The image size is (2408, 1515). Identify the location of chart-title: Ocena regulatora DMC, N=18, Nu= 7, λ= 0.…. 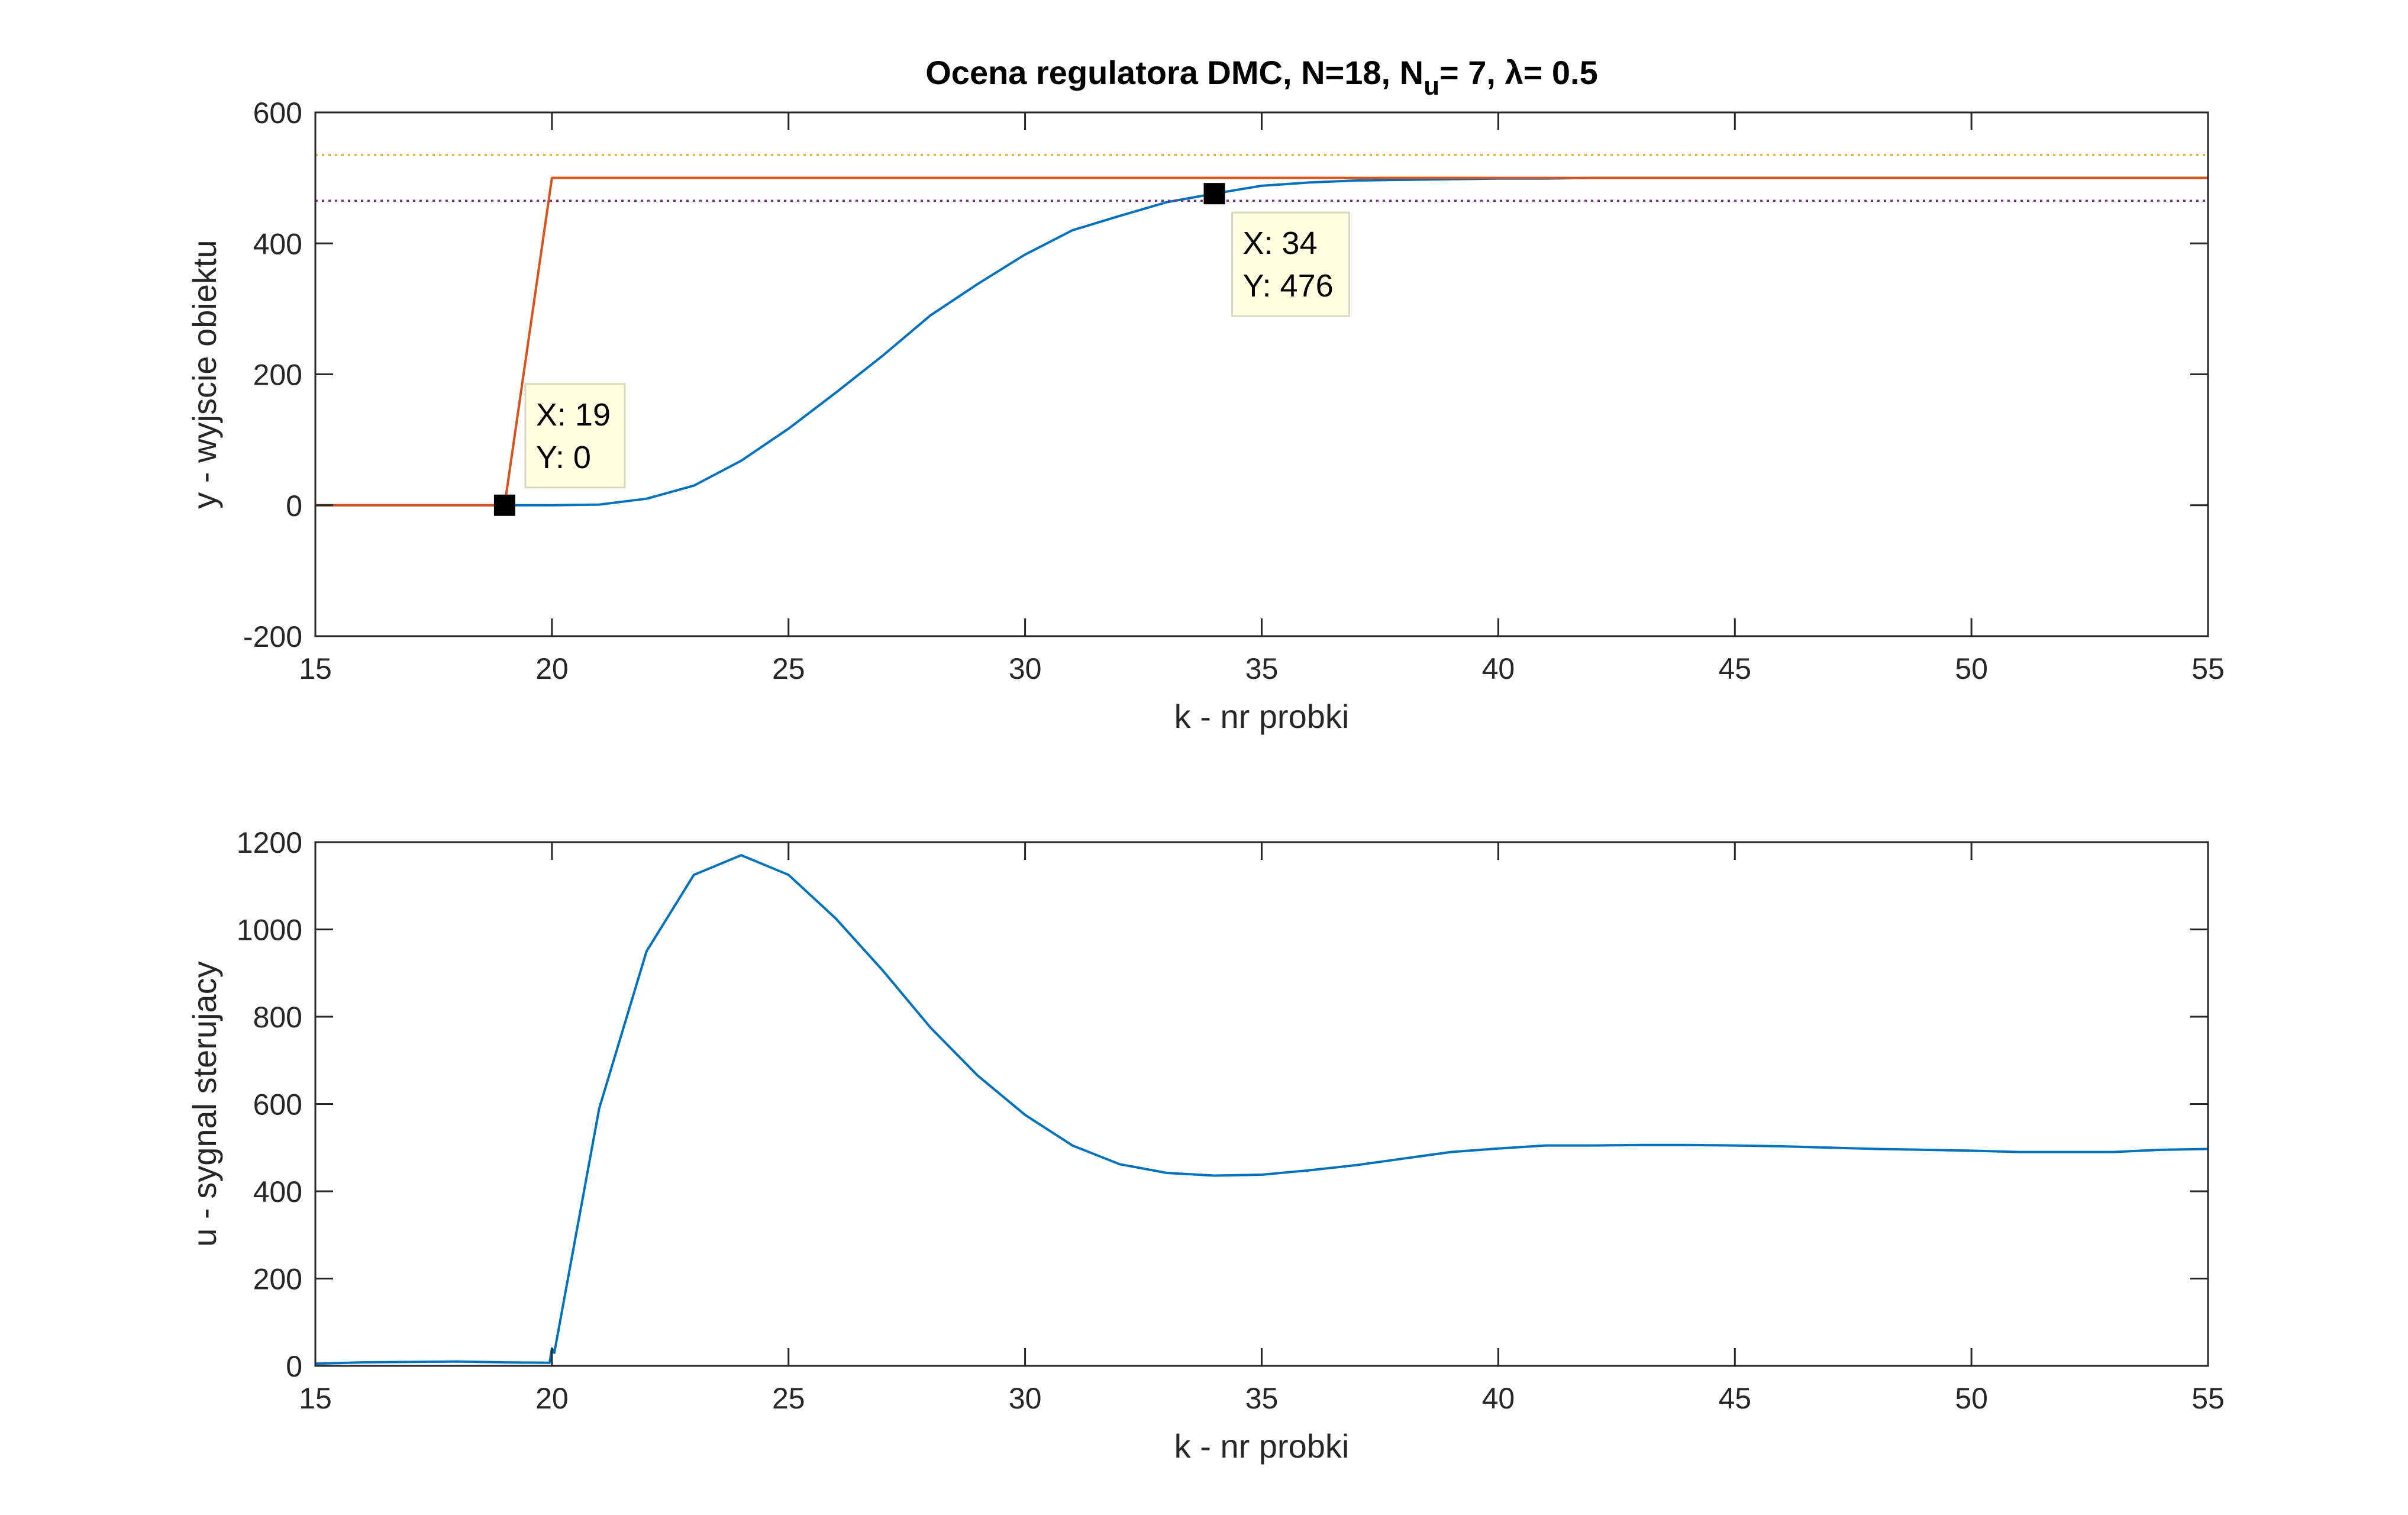
(1261, 77).